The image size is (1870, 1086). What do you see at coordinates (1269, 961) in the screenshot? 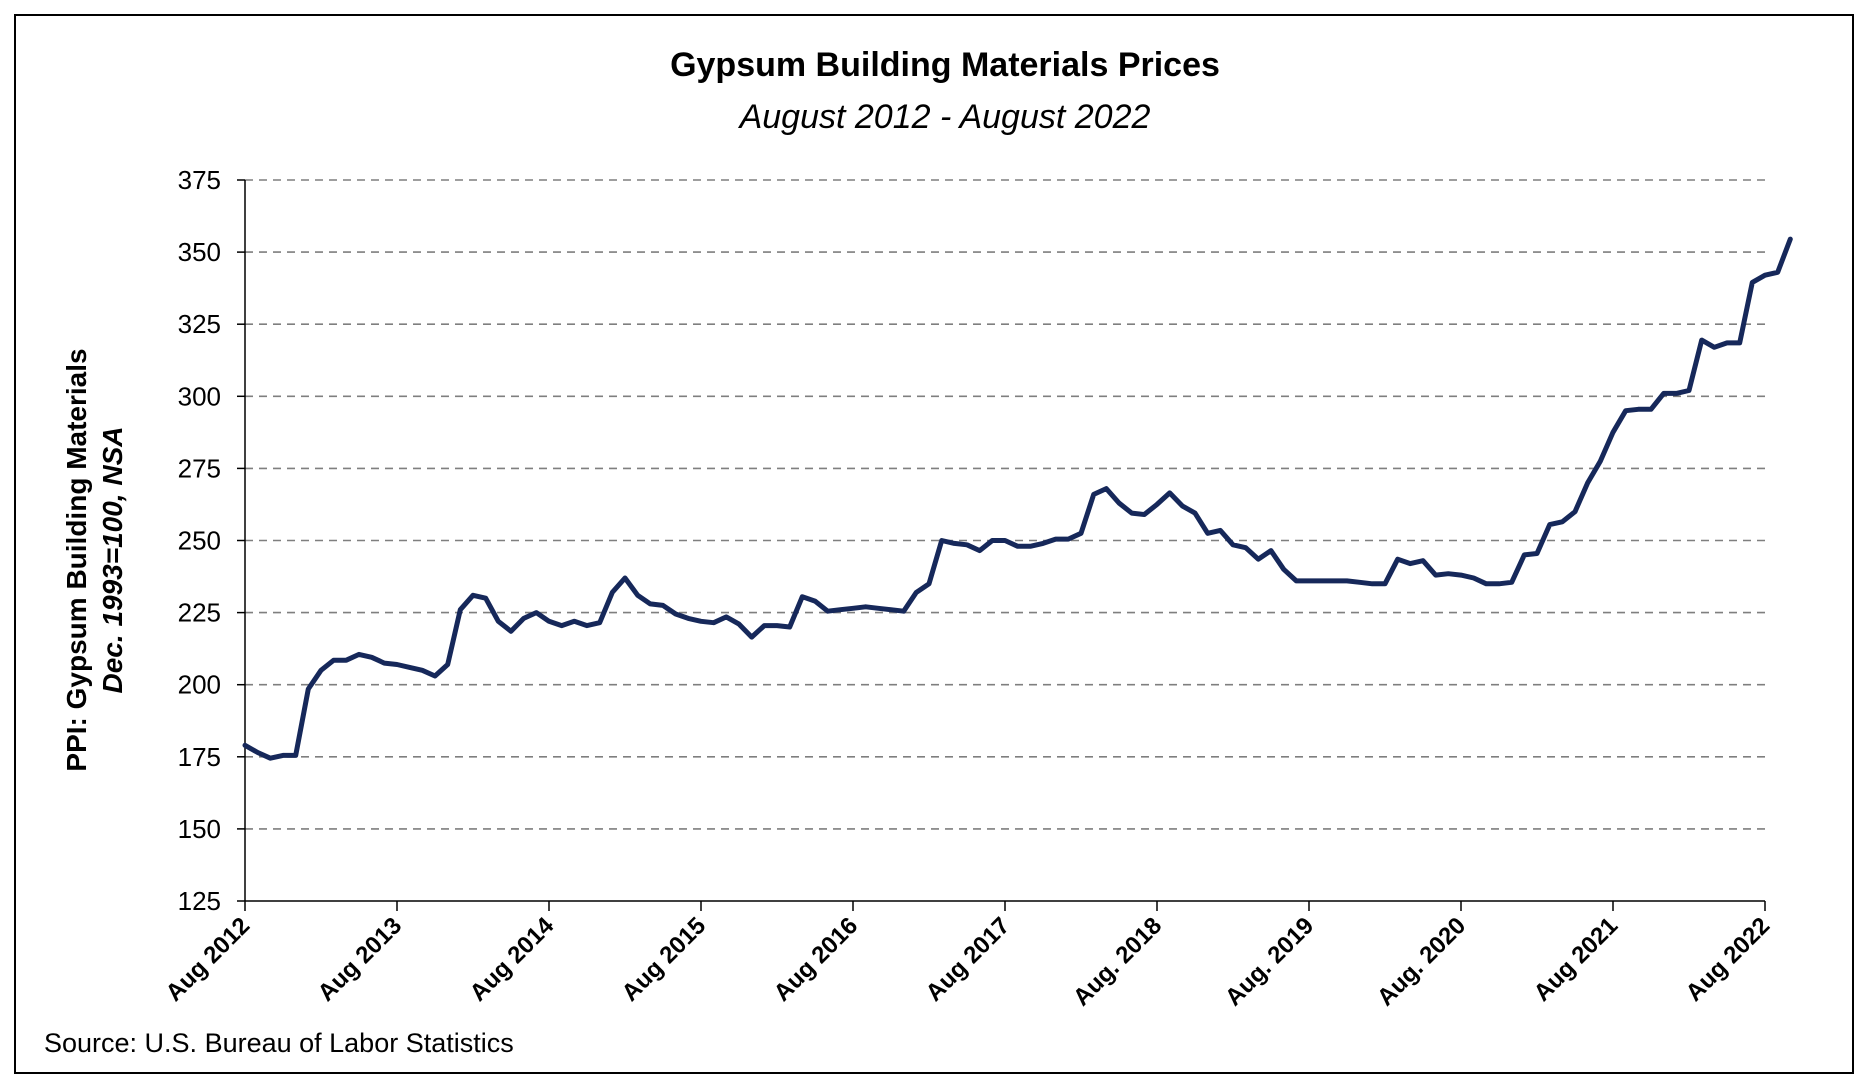
I see `x-tick-label-7: Aug. 2019` at bounding box center [1269, 961].